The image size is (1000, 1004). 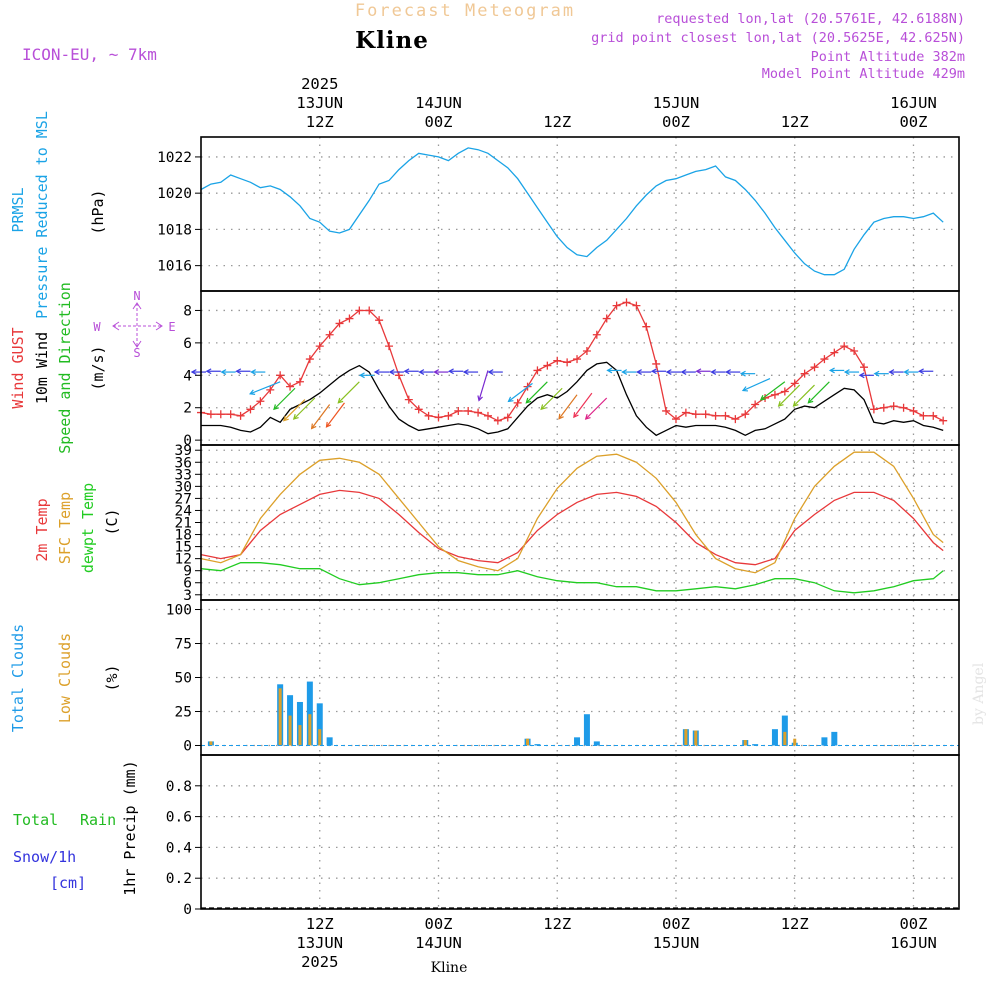 I want to click on y-tick-label: 9, so click(x=187, y=572).